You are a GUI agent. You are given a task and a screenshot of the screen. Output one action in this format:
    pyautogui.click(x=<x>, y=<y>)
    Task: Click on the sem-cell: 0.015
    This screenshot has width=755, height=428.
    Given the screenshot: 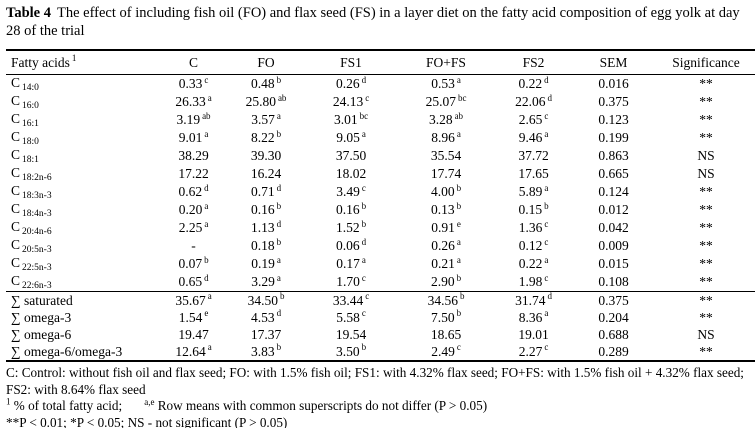 What is the action you would take?
    pyautogui.click(x=613, y=263)
    